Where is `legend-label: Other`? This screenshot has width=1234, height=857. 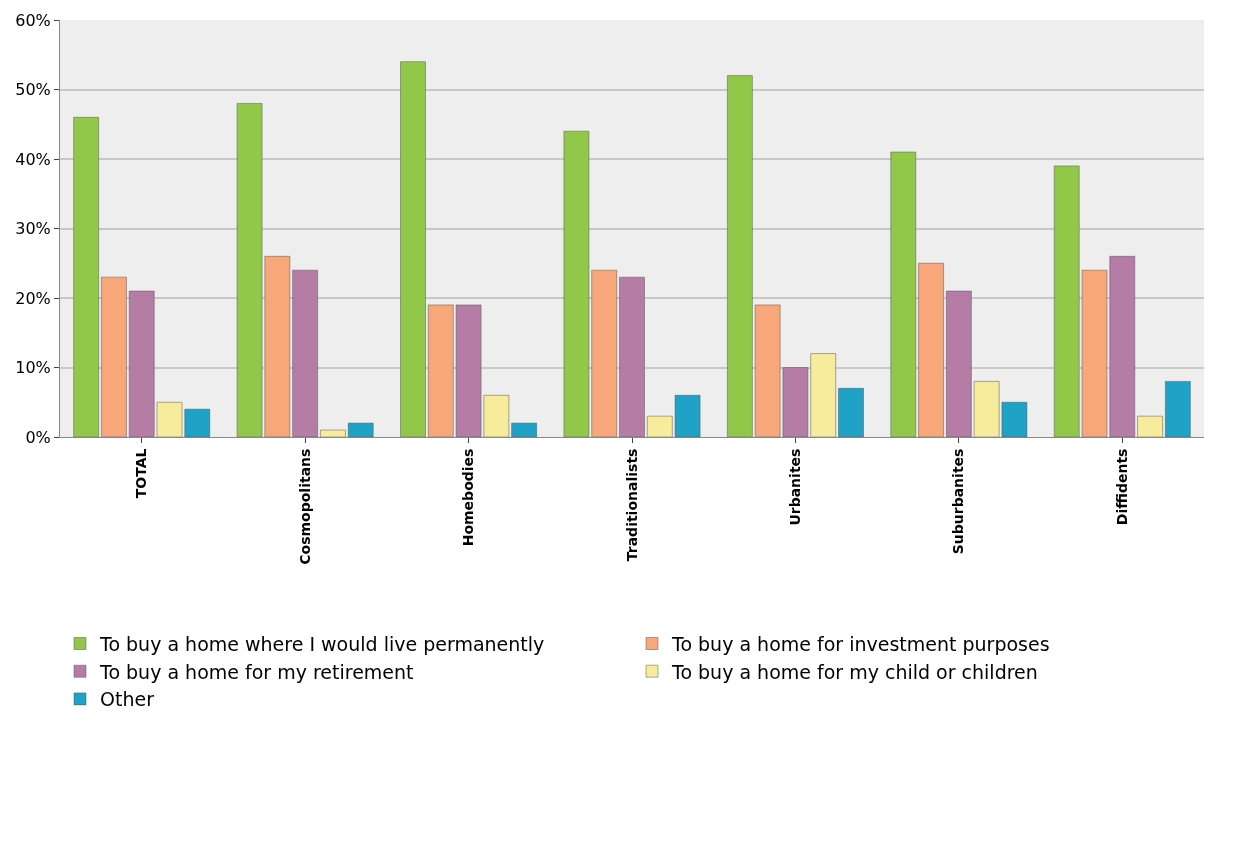 legend-label: Other is located at coordinates (127, 699).